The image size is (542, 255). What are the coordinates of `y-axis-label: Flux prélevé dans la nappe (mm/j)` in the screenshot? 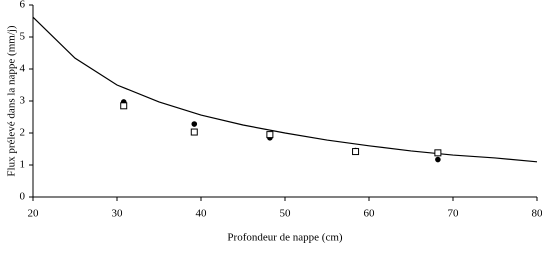 It's located at (12, 101).